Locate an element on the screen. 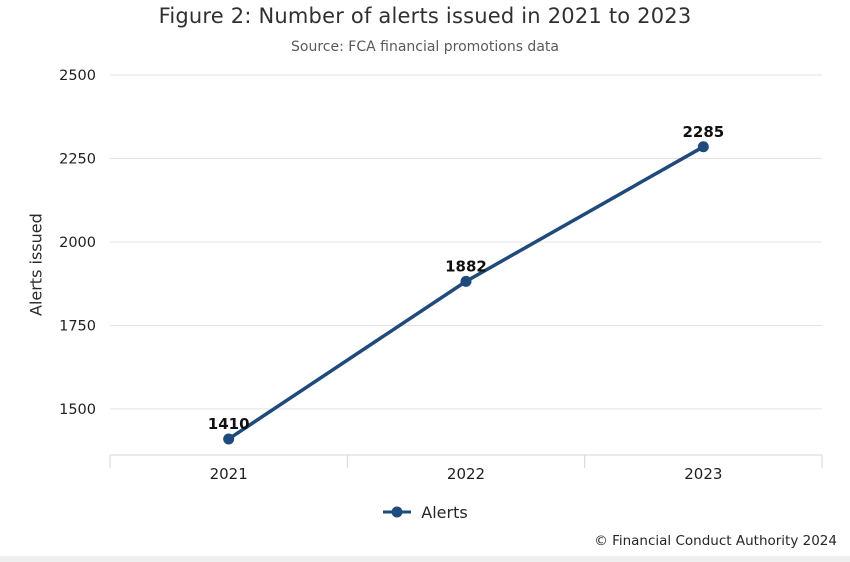 The height and width of the screenshot is (562, 850). y-tick-label: 2000 is located at coordinates (77, 243).